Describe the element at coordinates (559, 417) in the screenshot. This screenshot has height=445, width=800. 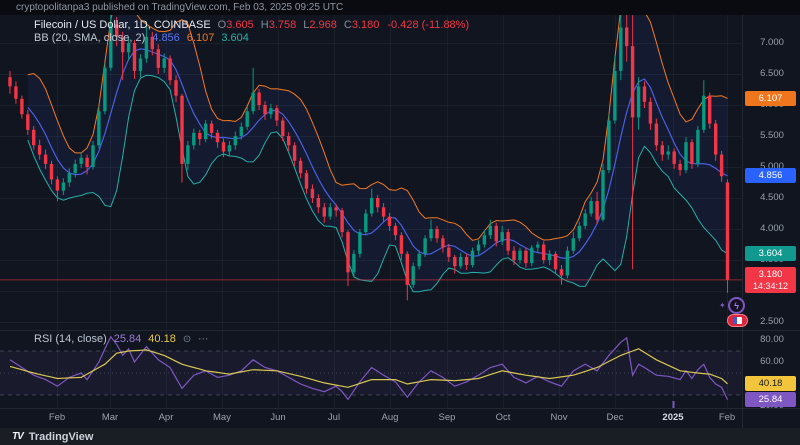
I see `time-tick-label: Nov` at that location.